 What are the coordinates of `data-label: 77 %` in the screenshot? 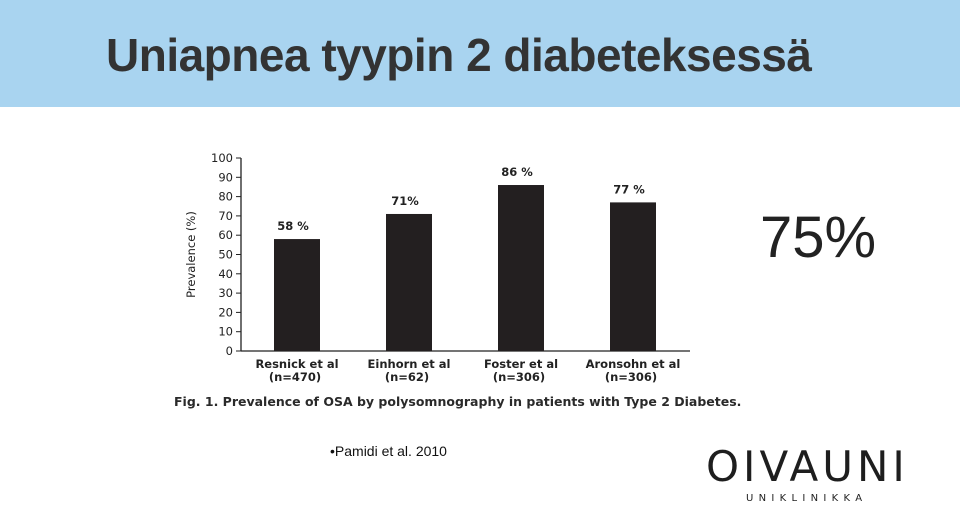 It's located at (629, 189).